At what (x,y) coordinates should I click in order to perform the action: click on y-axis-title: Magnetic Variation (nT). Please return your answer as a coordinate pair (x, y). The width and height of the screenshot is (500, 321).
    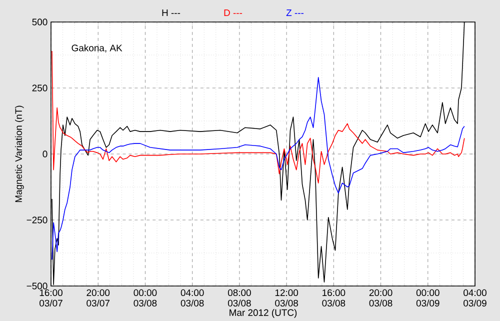
    Looking at the image, I should click on (19, 154).